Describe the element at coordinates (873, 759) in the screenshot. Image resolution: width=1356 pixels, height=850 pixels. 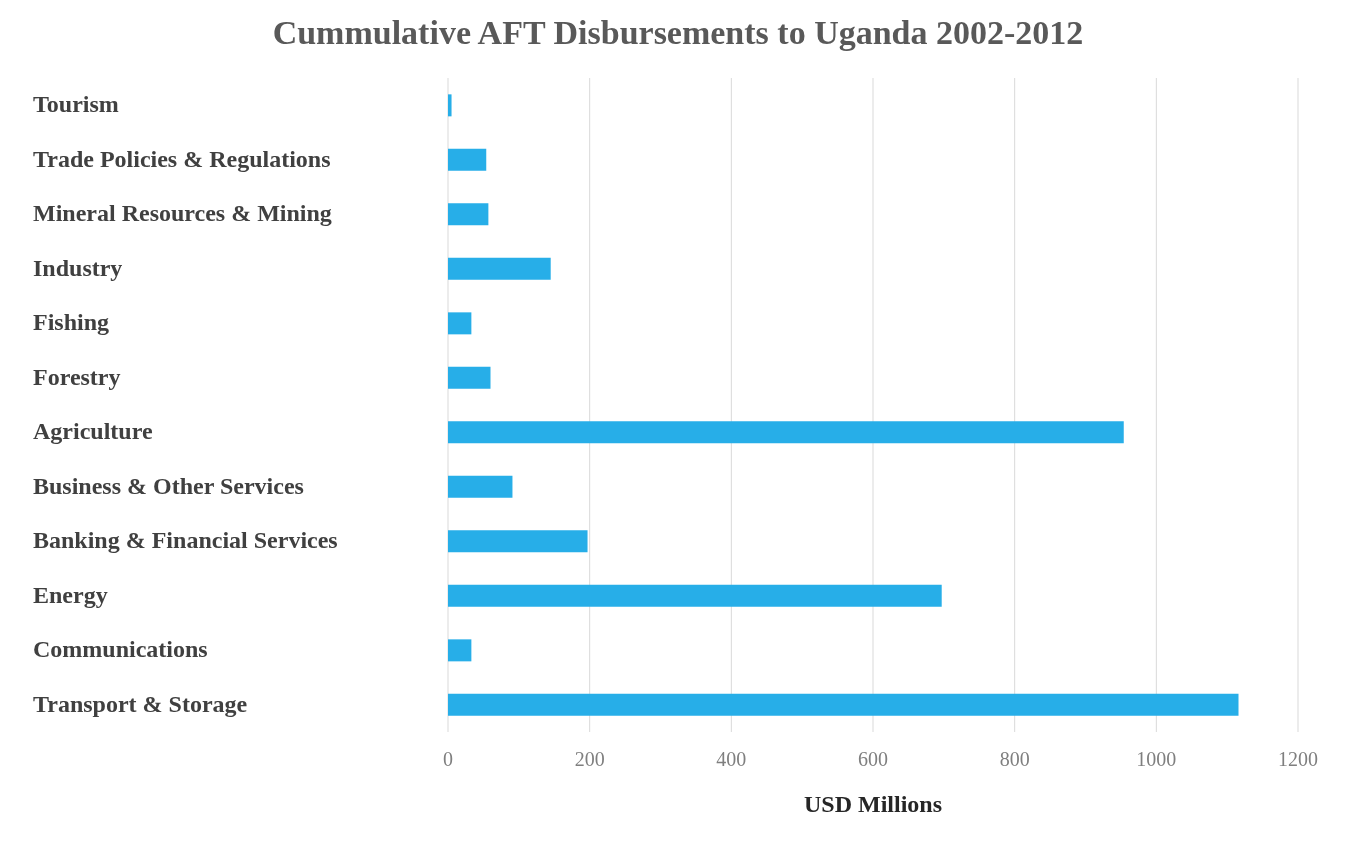
I see `x-tick-label: 600` at that location.